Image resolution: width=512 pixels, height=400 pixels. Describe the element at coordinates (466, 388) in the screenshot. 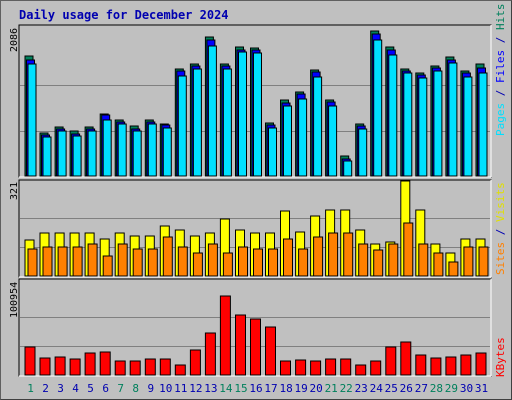

I see `day-label-30: 30` at that location.